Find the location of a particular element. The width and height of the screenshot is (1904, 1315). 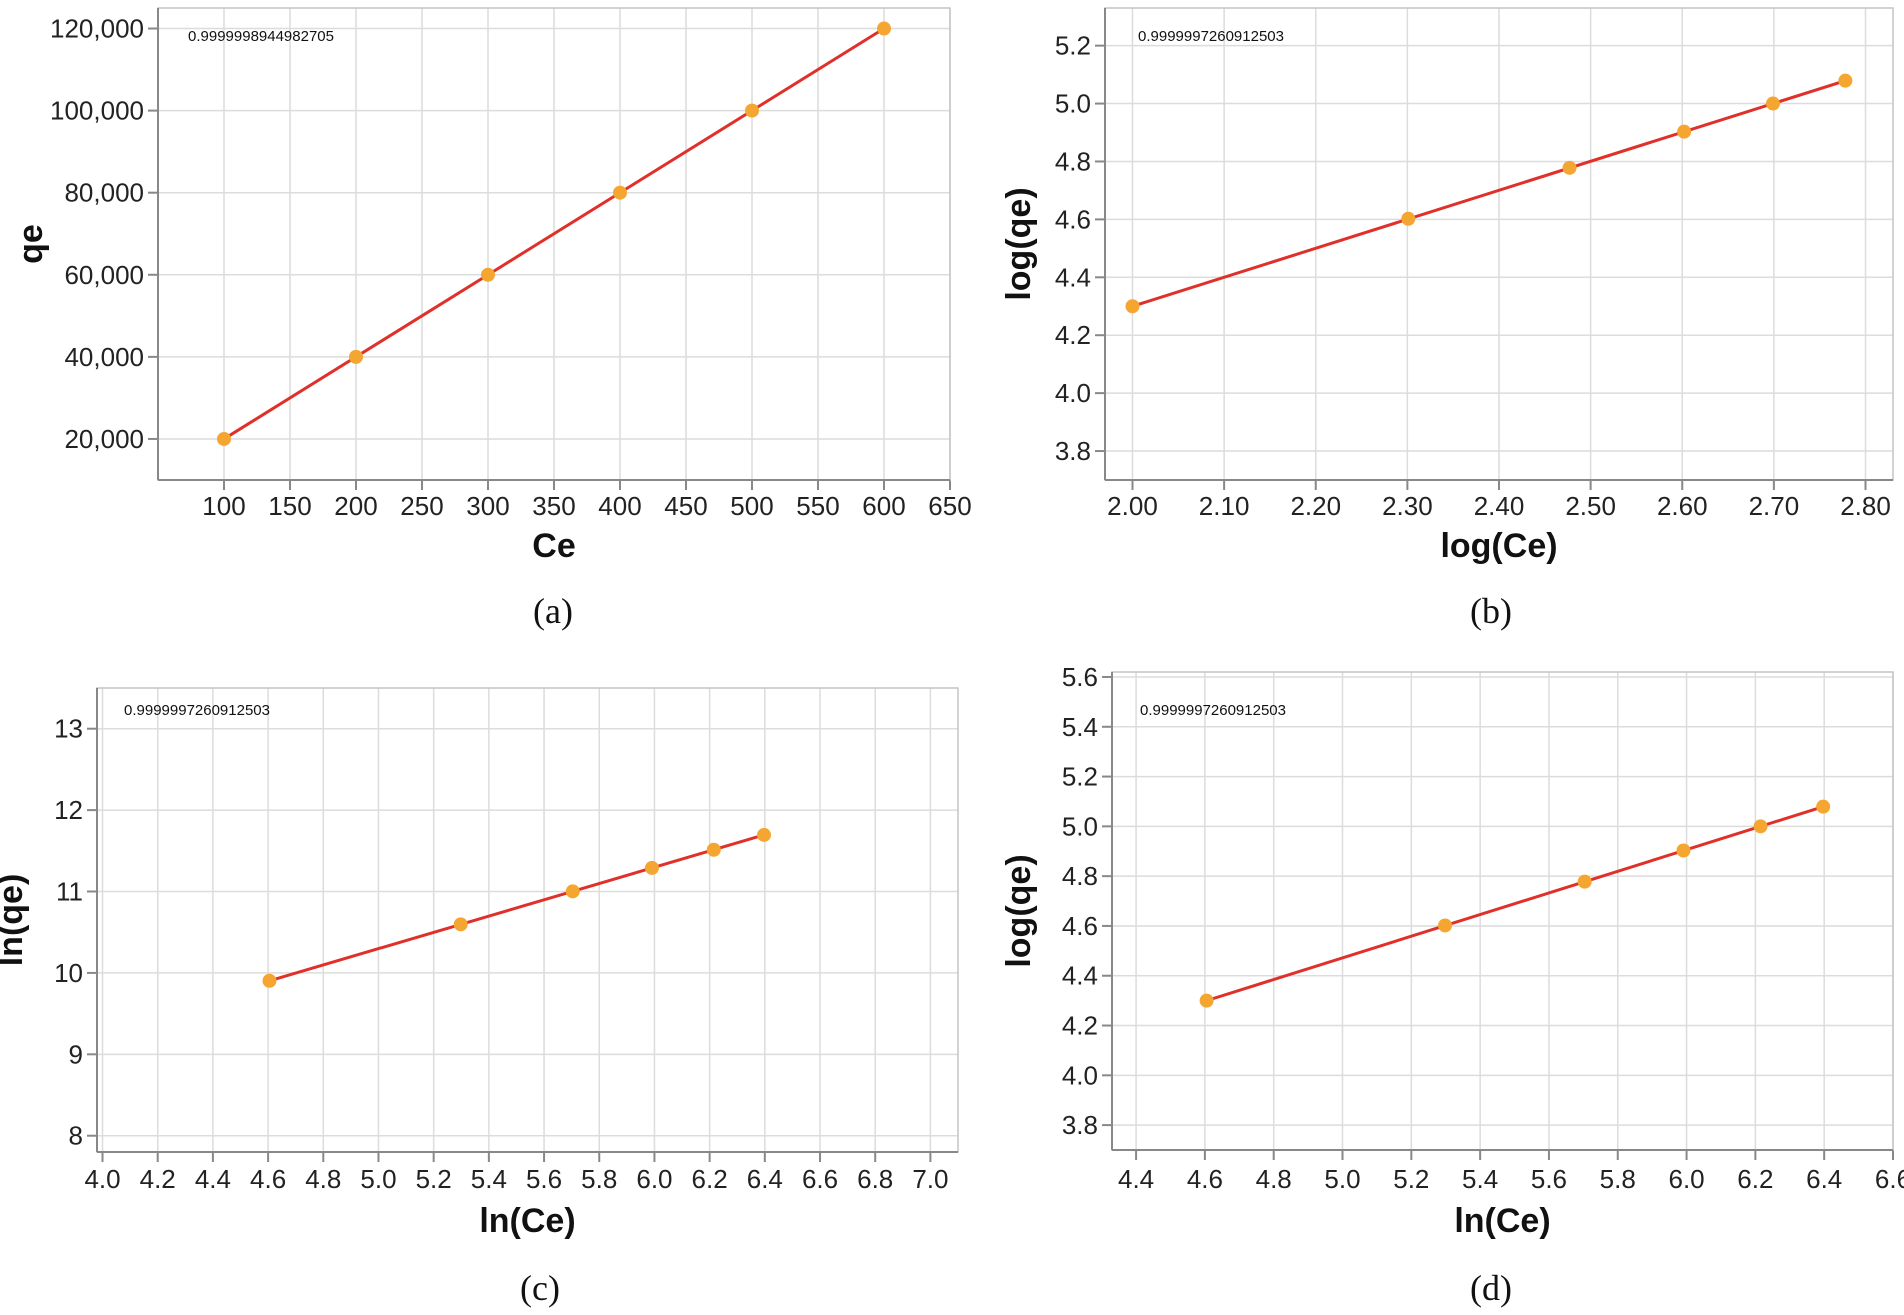

y-axis-title: ln(qe) is located at coordinates (15, 920).